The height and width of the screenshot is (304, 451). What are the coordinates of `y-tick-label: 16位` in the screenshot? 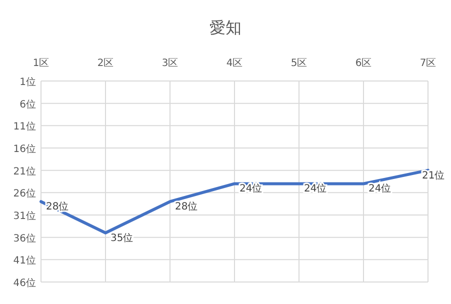 It's located at (24, 149).